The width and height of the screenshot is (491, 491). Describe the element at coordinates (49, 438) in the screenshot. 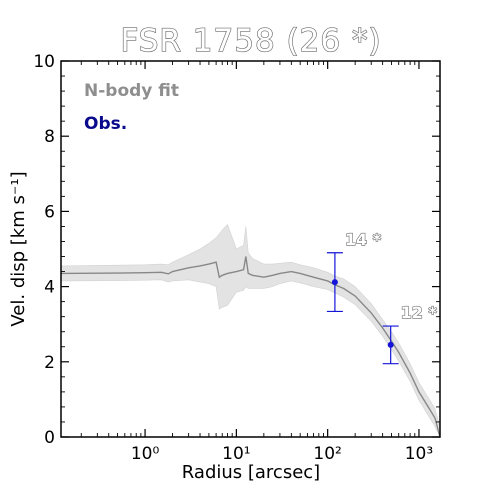

I see `y-tick-label: 0` at that location.